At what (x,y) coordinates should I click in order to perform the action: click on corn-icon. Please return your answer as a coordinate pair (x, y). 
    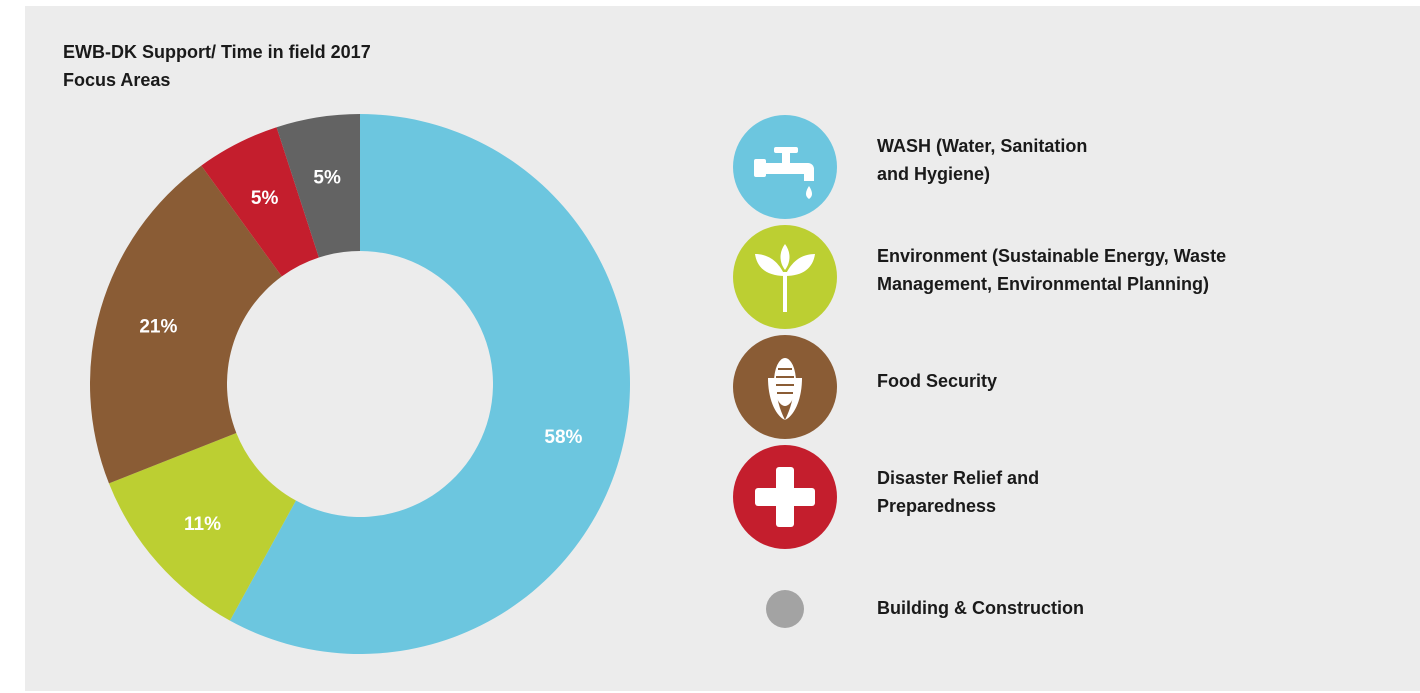
    Looking at the image, I should click on (785, 387).